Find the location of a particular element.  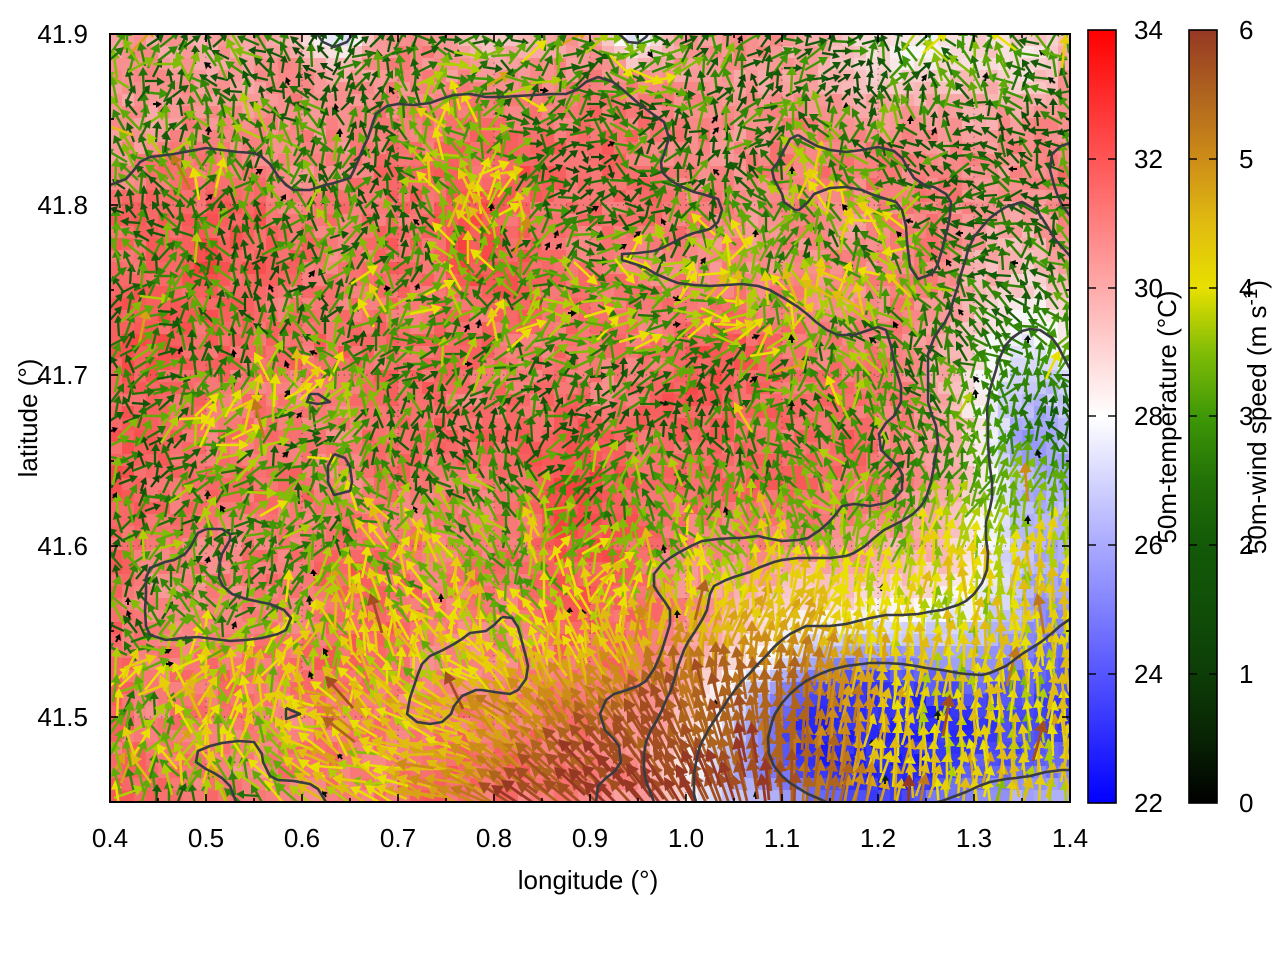

svg-text: 1.2 is located at coordinates (878, 838).